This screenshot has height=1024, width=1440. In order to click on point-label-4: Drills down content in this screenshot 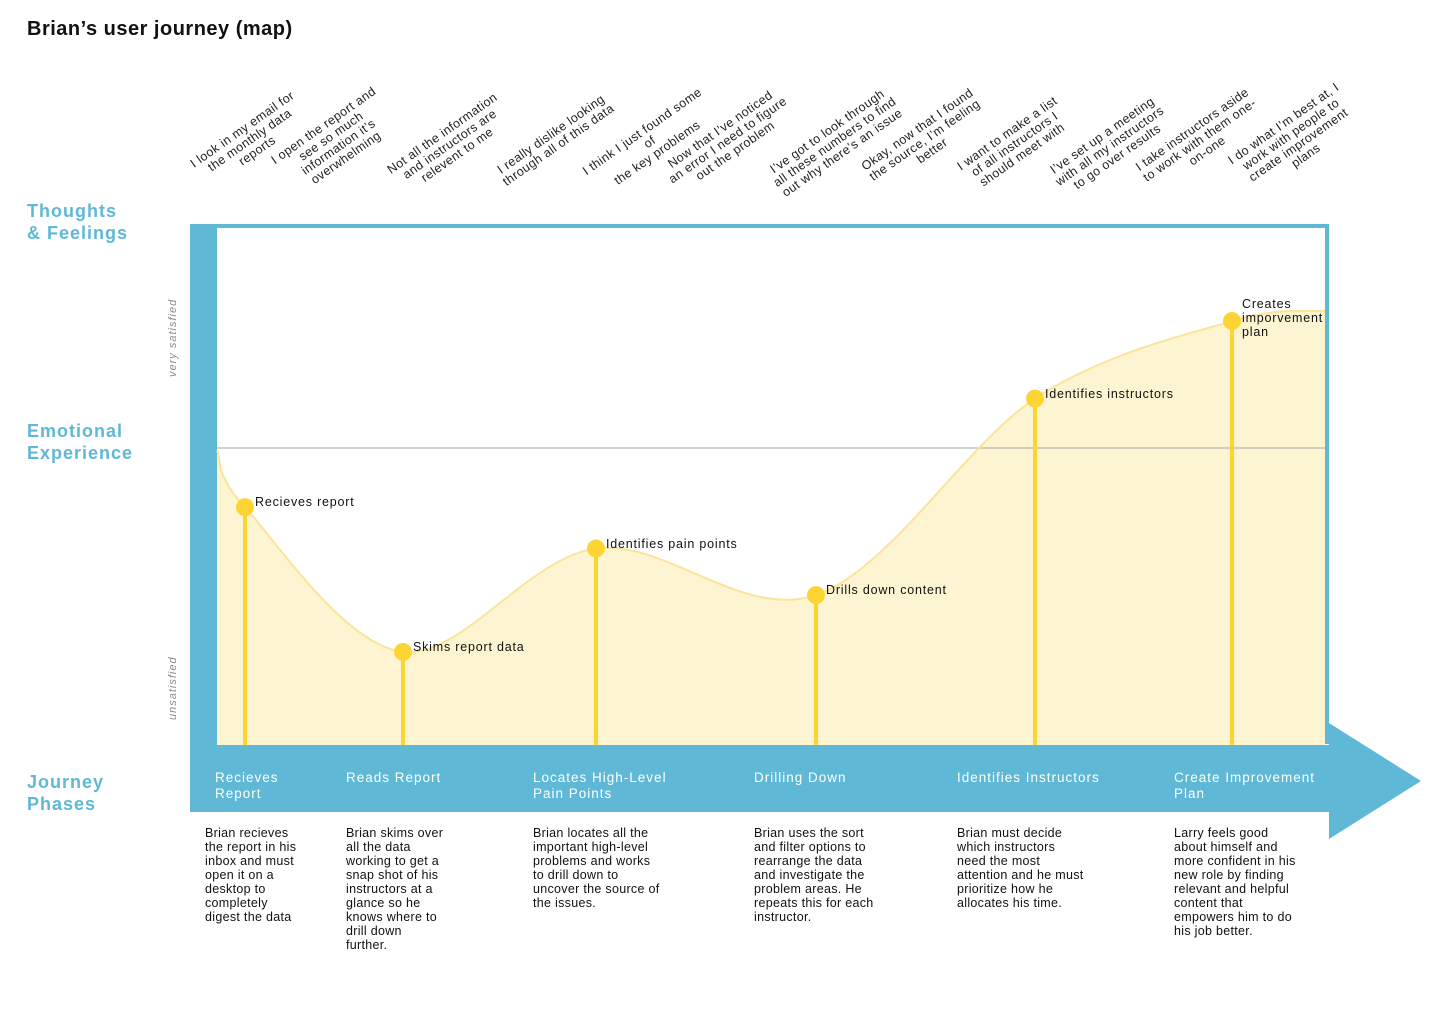, I will do `click(886, 590)`.